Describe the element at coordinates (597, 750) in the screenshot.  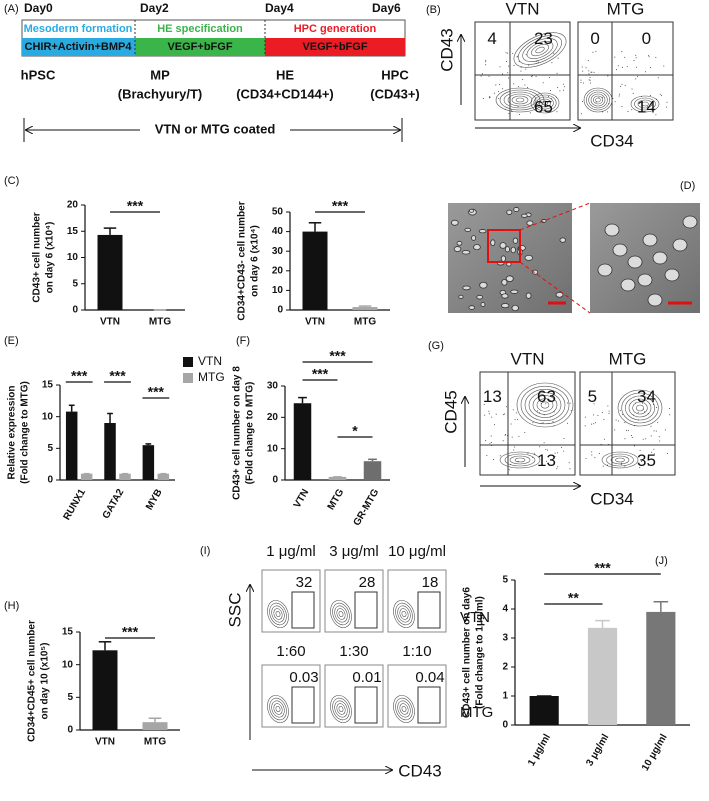
I see `x-tick-label: 3 μg/ml` at that location.